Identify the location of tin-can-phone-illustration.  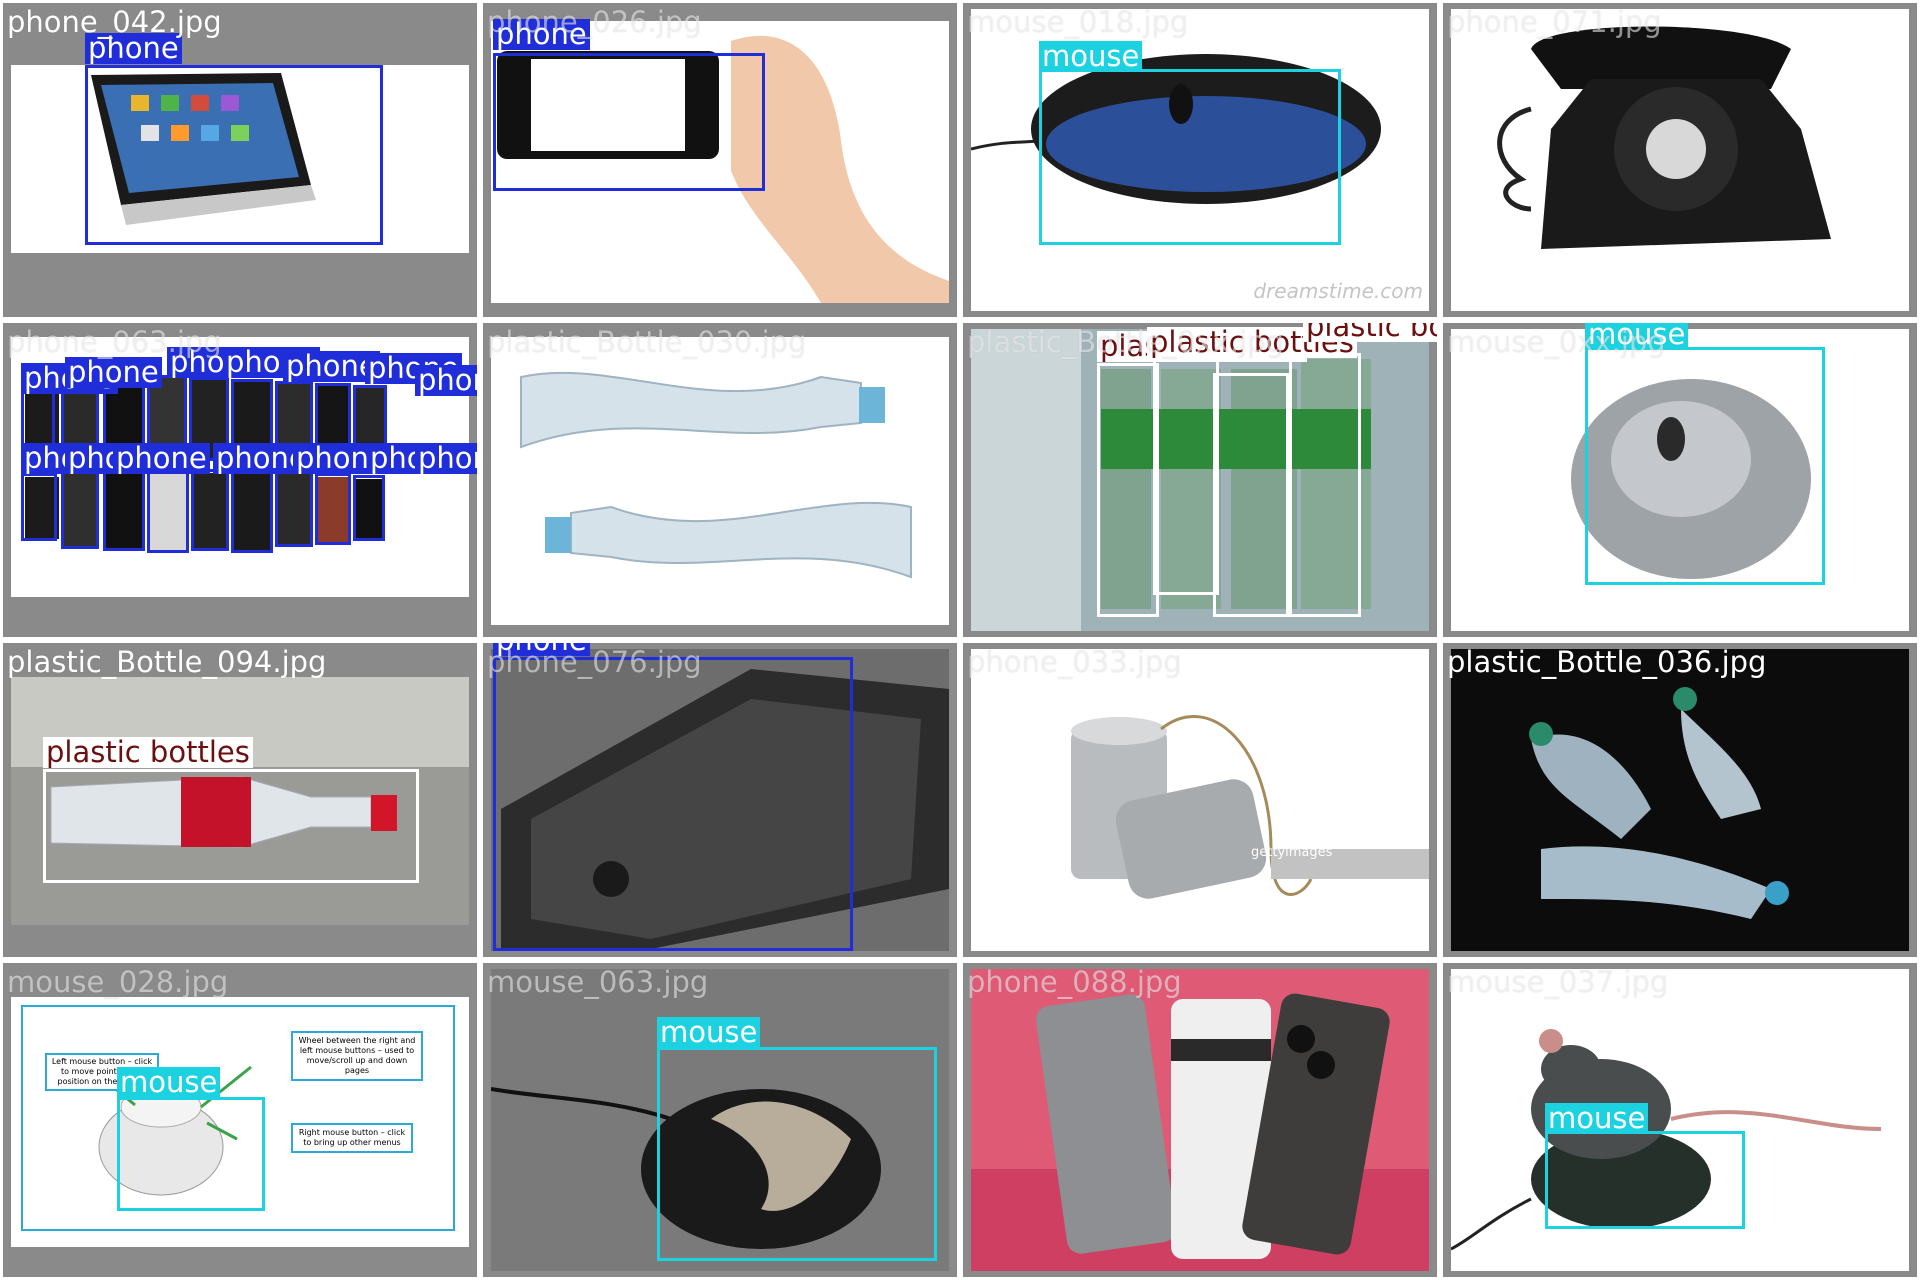
(1250, 807).